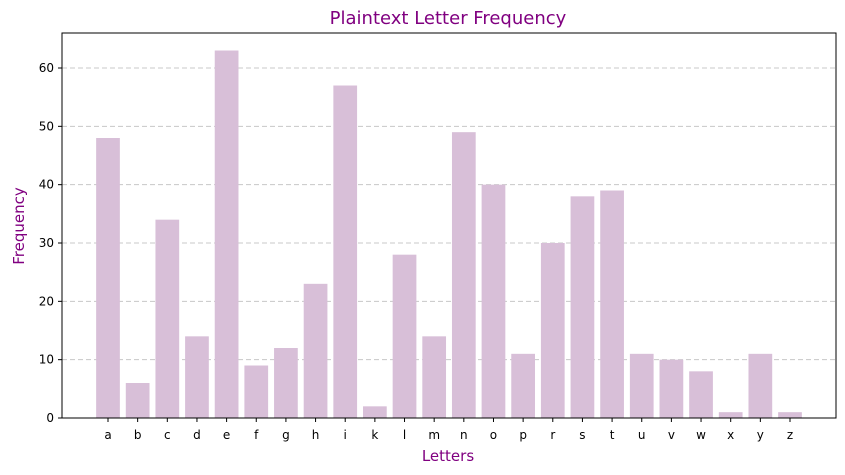 The width and height of the screenshot is (845, 475). What do you see at coordinates (404, 435) in the screenshot?
I see `x-tick-label-l: l` at bounding box center [404, 435].